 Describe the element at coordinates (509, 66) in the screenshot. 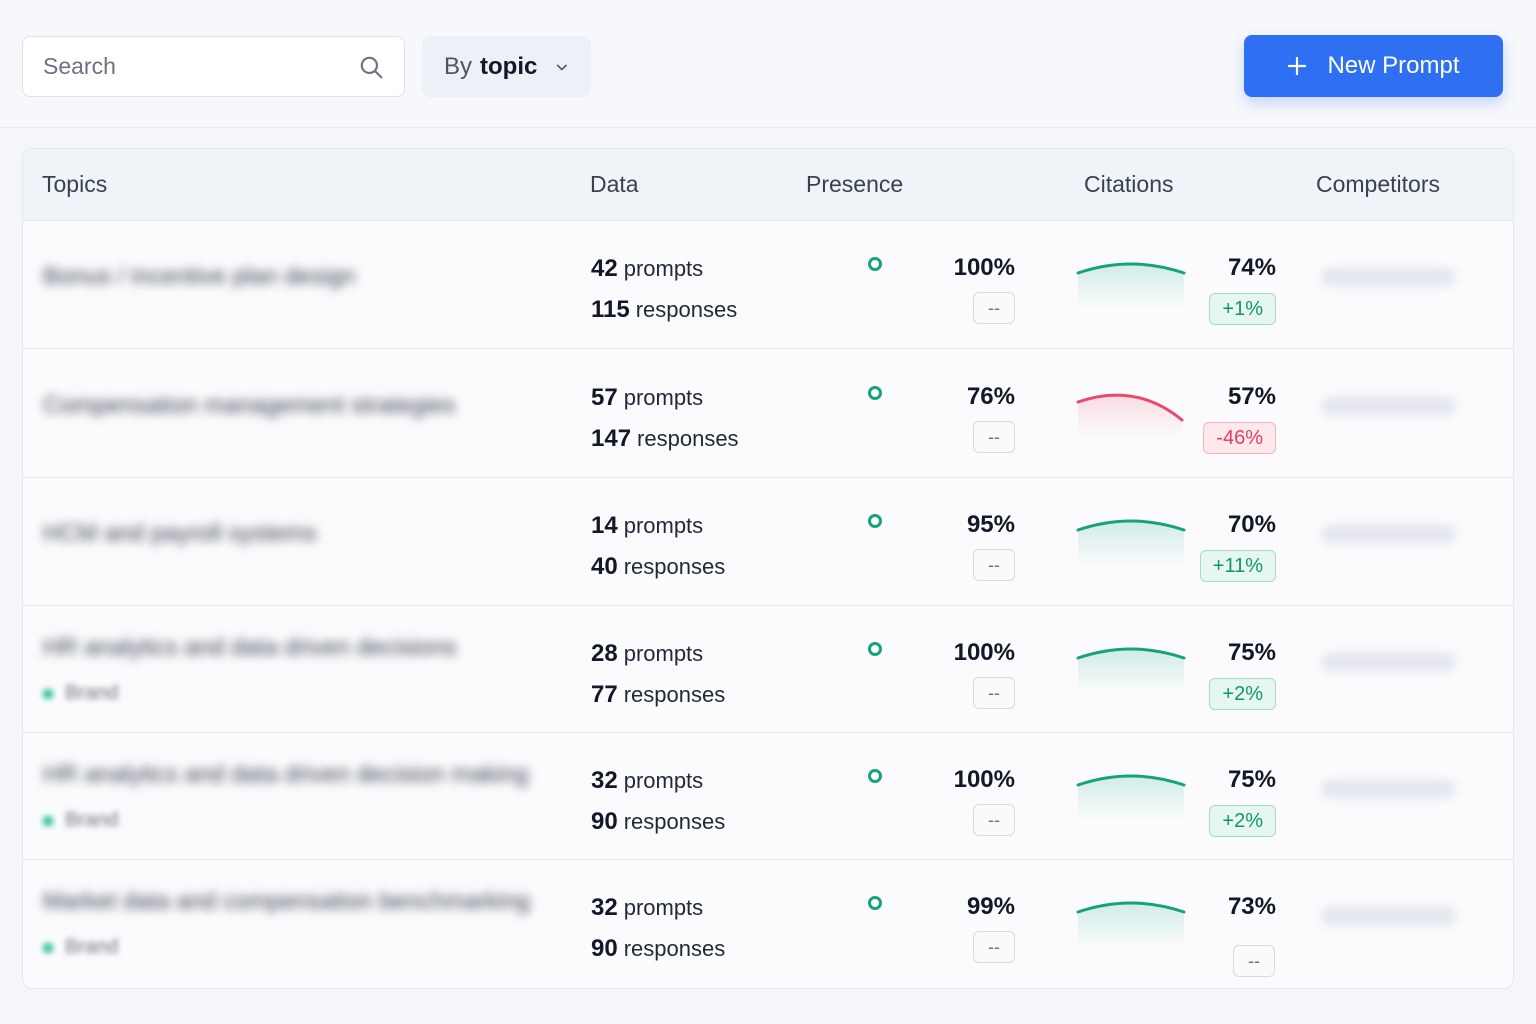

I see `group-by-value: topic` at that location.